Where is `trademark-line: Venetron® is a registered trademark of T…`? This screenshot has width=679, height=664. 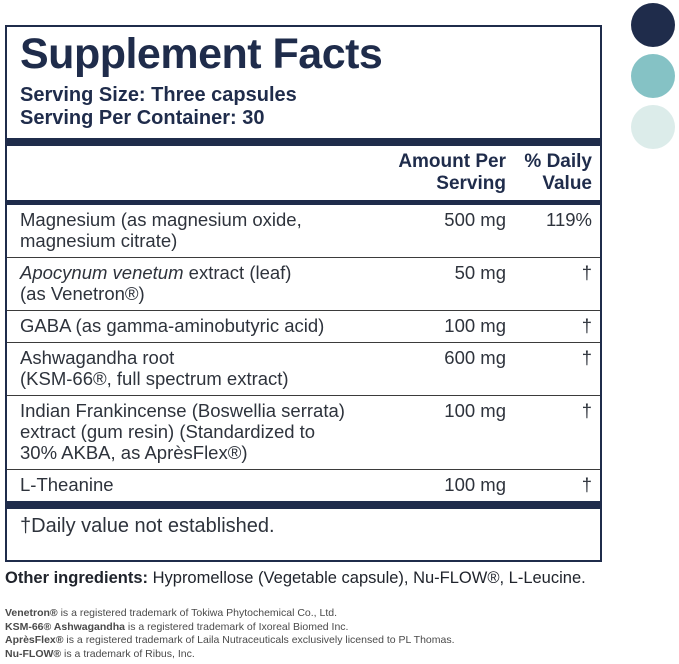 trademark-line: Venetron® is a registered trademark of T… is located at coordinates (230, 614).